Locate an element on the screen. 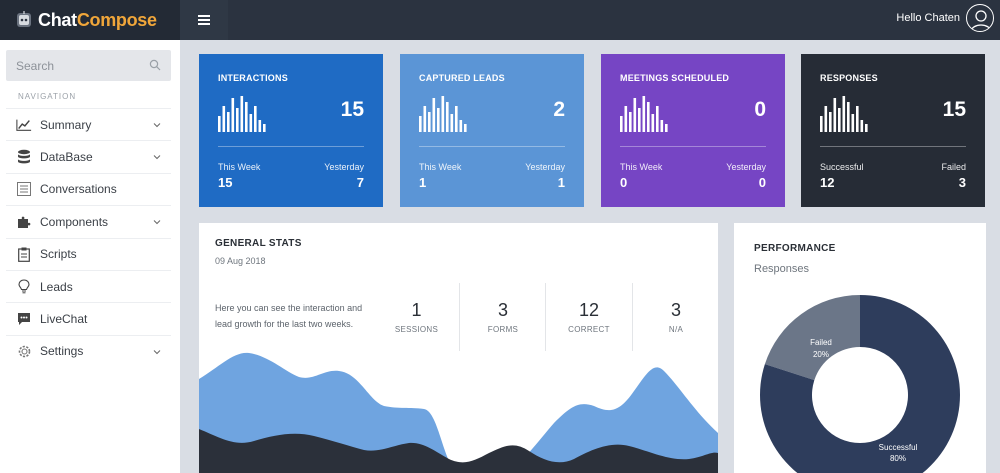 This screenshot has width=1000, height=473. metric-value: 12 is located at coordinates (589, 310).